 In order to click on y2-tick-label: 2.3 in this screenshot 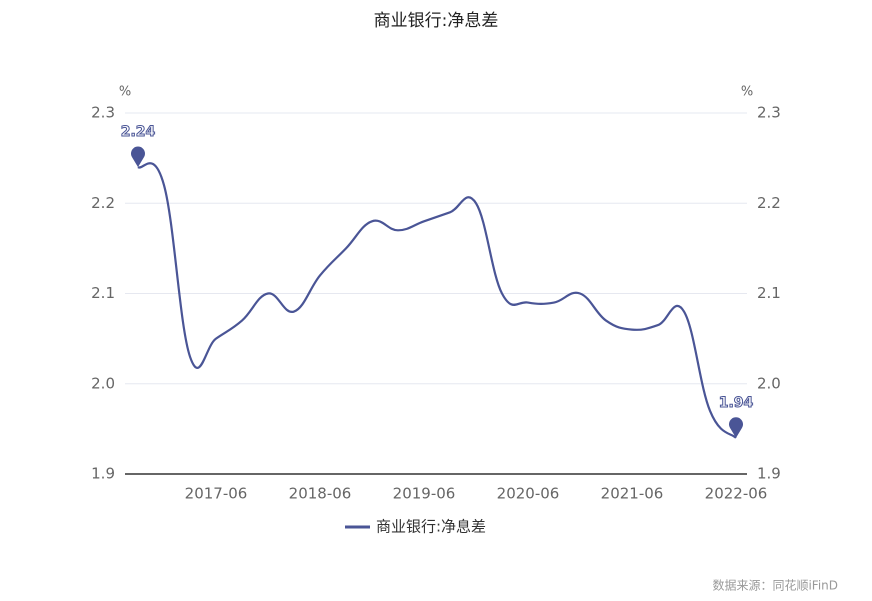, I will do `click(769, 113)`.